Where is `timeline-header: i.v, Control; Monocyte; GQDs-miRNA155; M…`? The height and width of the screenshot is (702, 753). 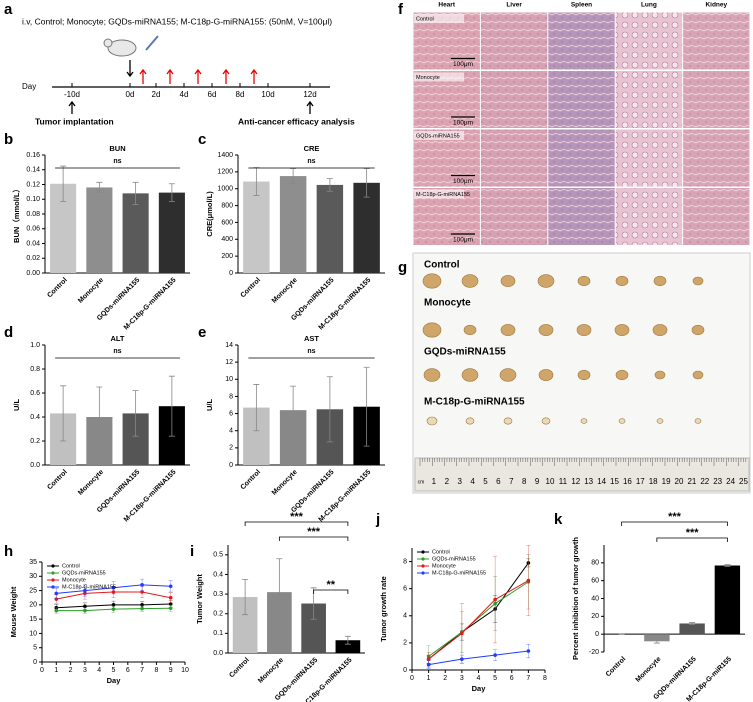
timeline-header: i.v, Control; Monocyte; GQDs-miRNA155; M… is located at coordinates (177, 21).